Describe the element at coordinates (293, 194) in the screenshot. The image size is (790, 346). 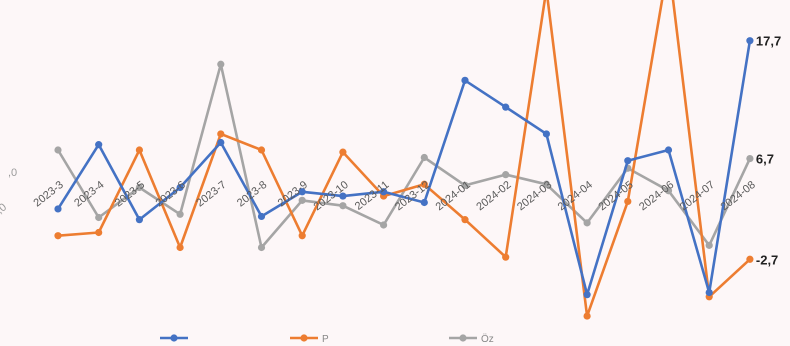
I see `x-tick-label: 2023-9` at that location.